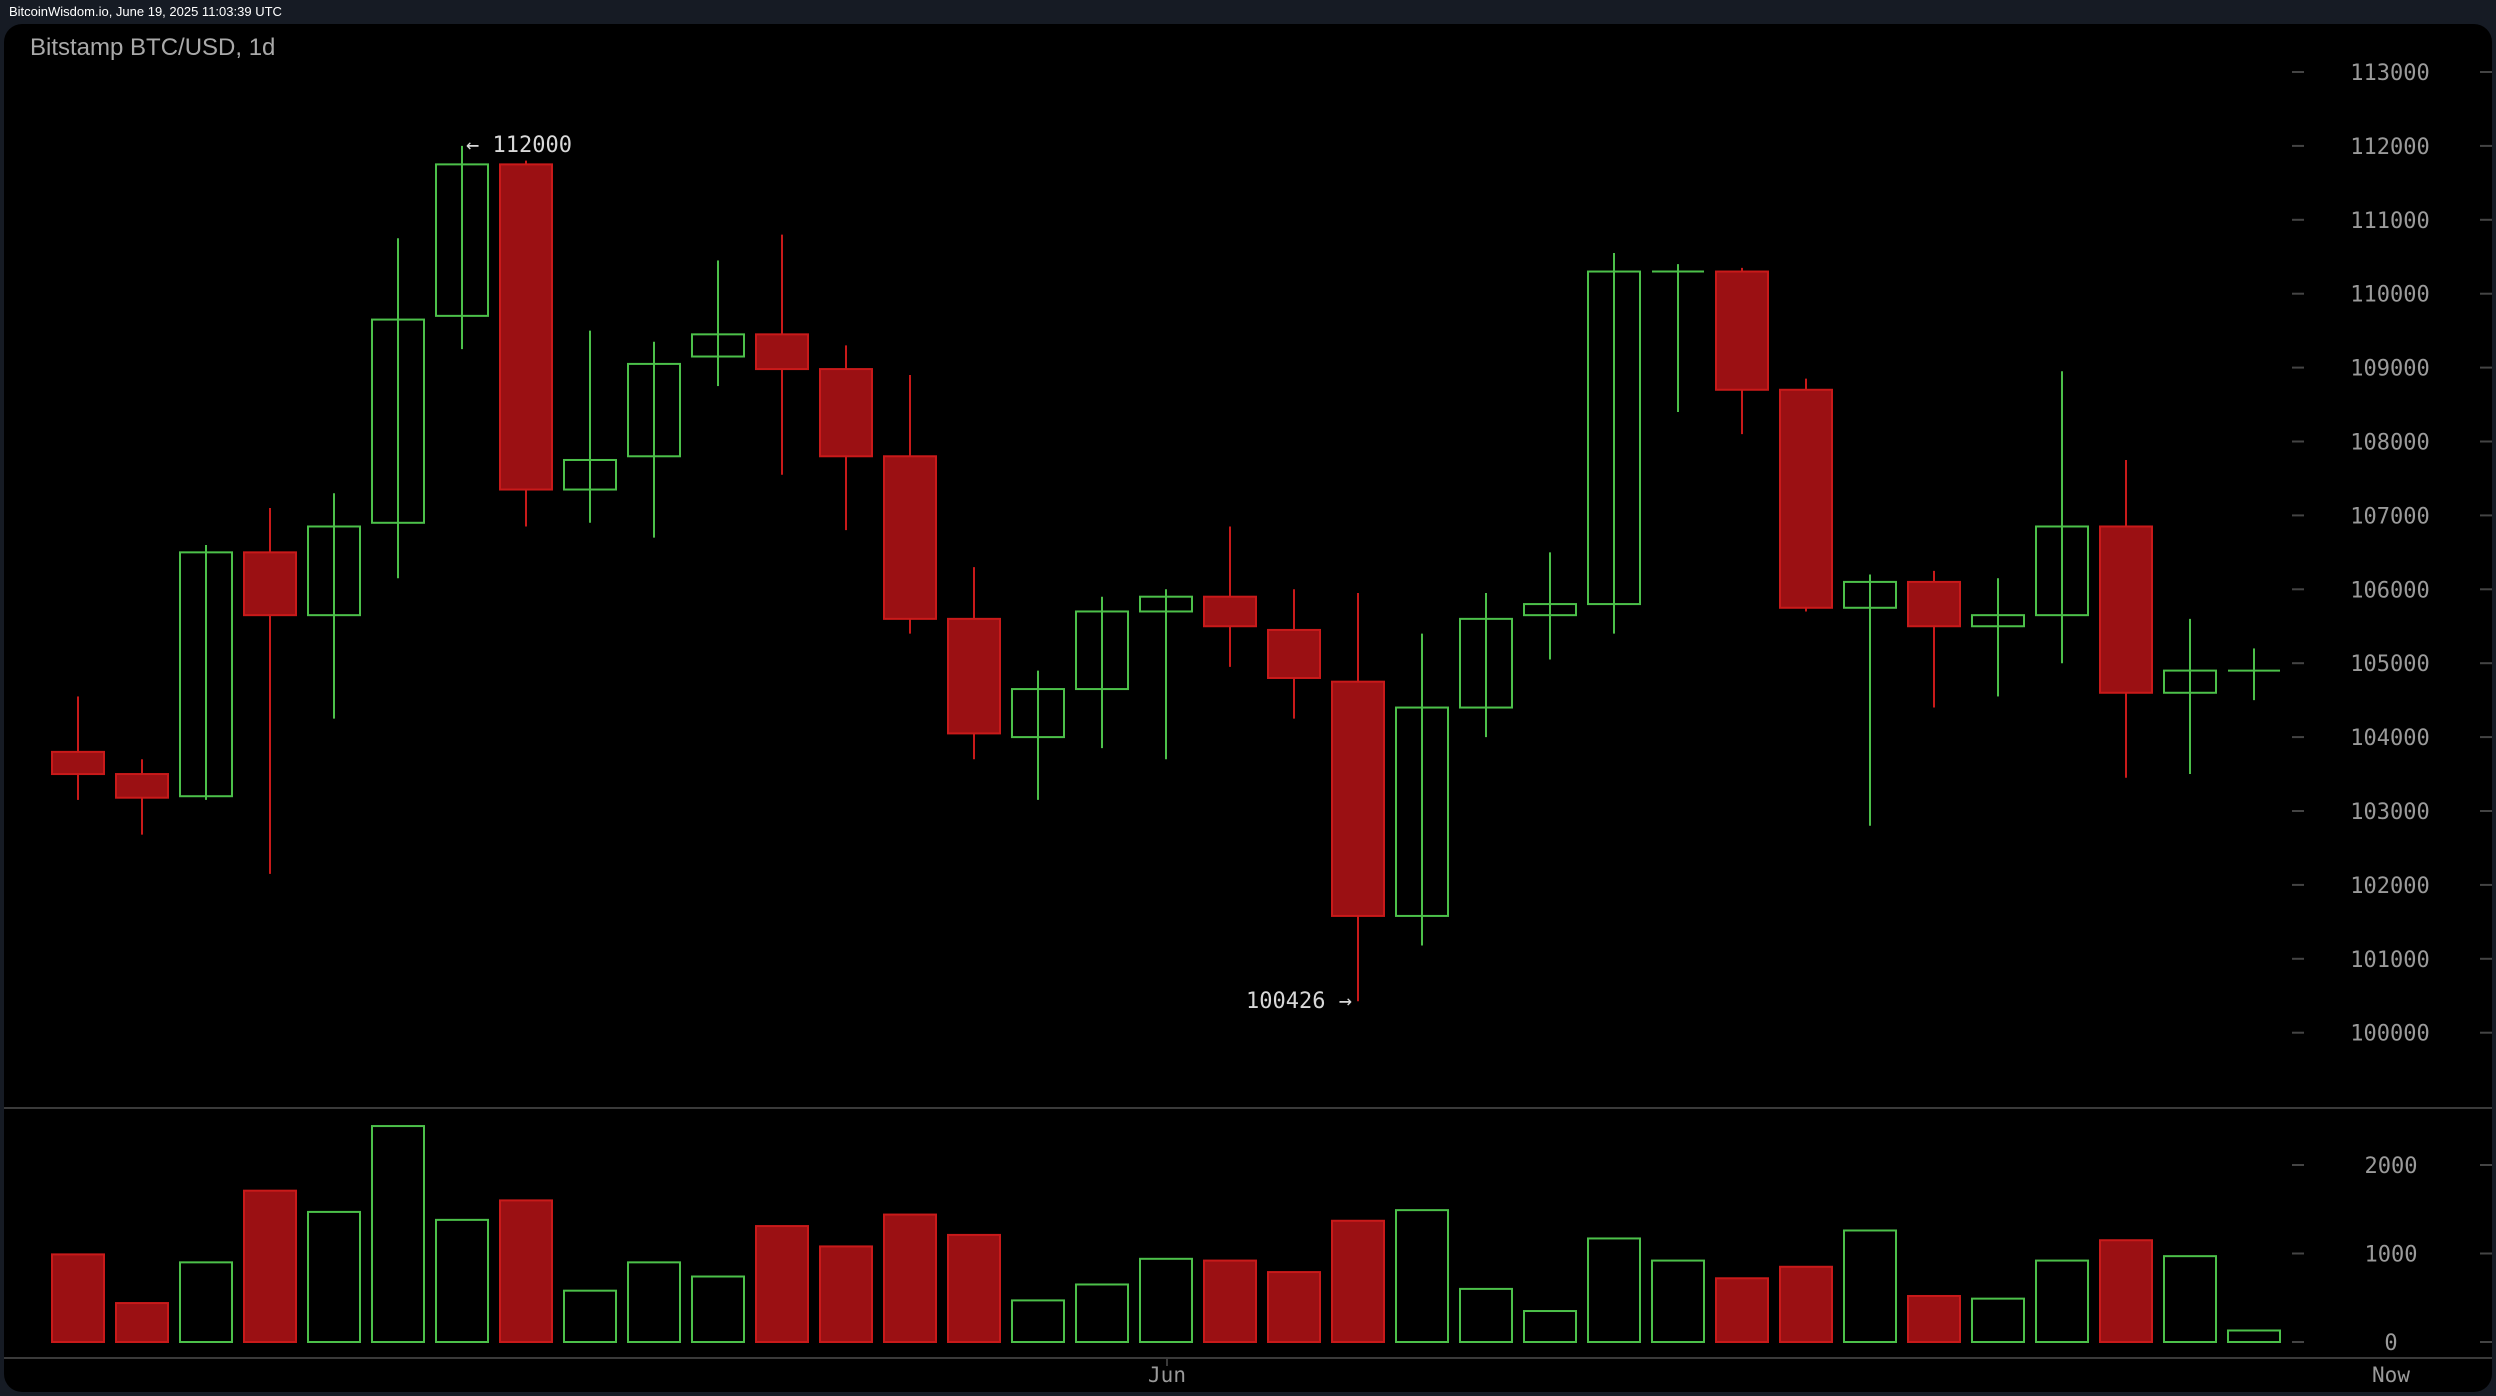 Image resolution: width=2496 pixels, height=1396 pixels. Describe the element at coordinates (2390, 1343) in the screenshot. I see `volume-axis-label: 0` at that location.